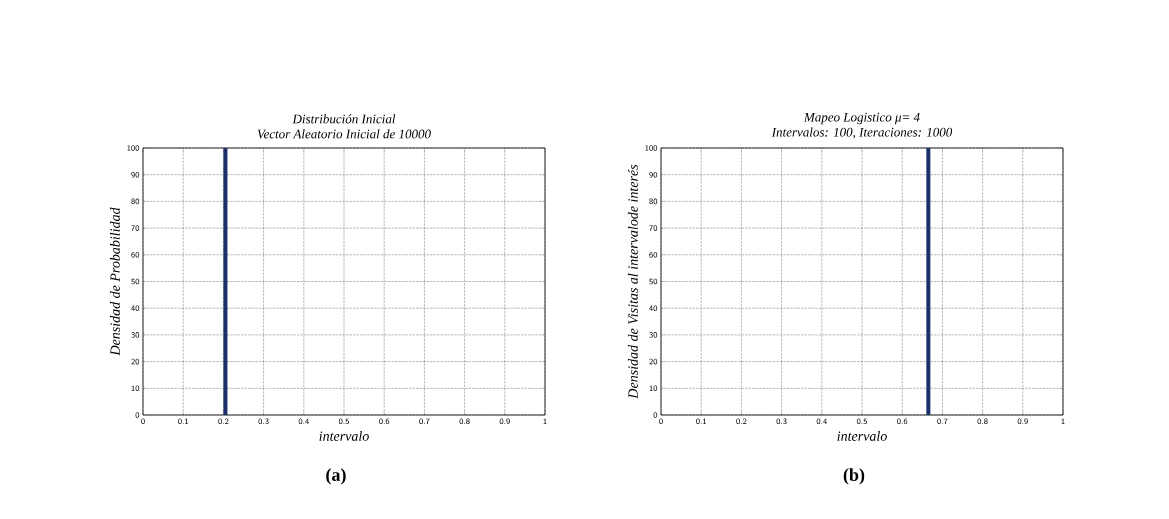 The width and height of the screenshot is (1169, 519). I want to click on chart-title: Mapeo Logistico μ= 4, so click(861, 118).